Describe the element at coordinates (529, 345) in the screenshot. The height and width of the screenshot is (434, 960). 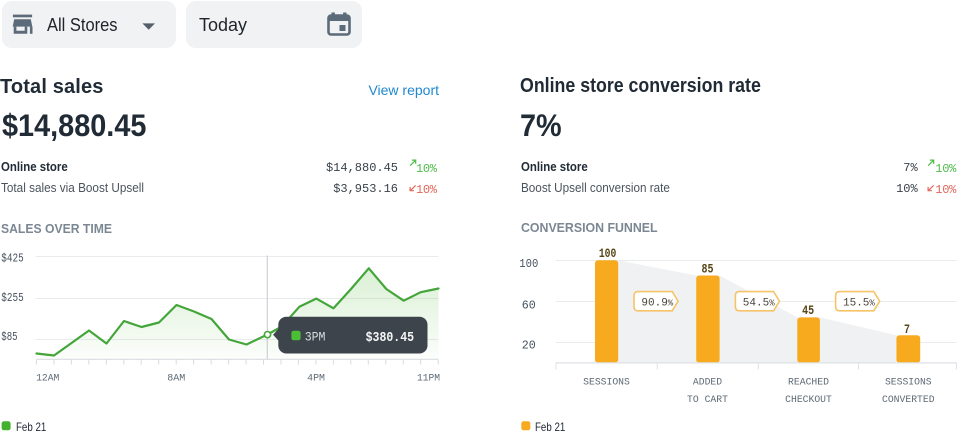
I see `svg-text: 20` at that location.